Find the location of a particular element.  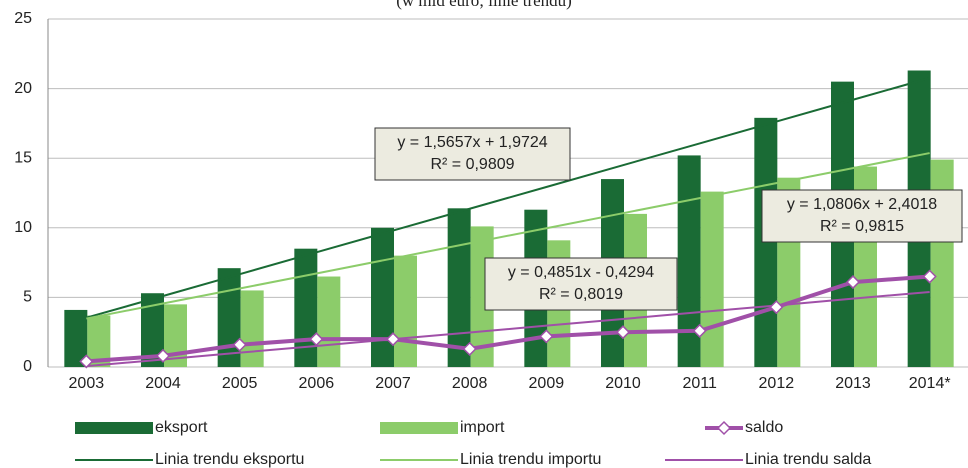

x-tick-label: 2005 is located at coordinates (240, 383).